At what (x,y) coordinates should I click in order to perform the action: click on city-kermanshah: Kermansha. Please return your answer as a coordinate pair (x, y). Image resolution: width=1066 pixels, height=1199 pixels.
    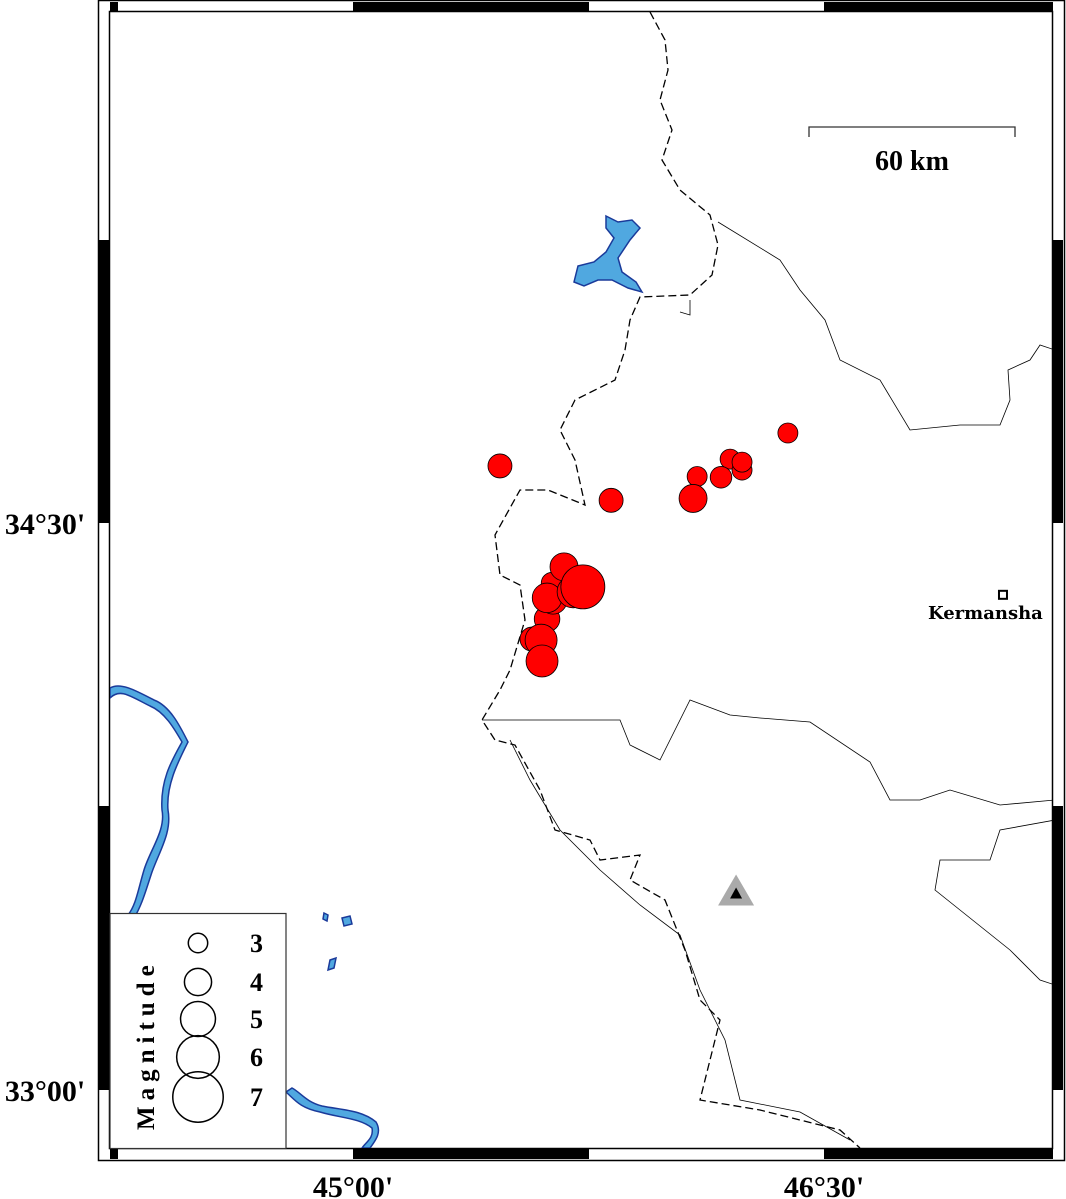
    Looking at the image, I should click on (985, 606).